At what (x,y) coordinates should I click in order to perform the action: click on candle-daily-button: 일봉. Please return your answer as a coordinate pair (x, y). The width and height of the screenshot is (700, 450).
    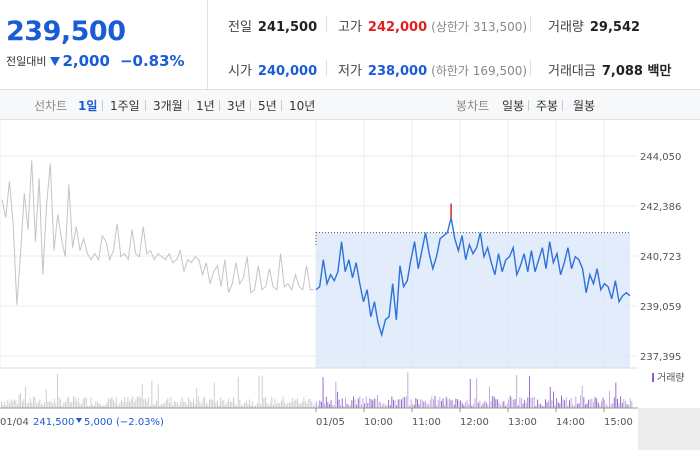
    Looking at the image, I should click on (513, 106).